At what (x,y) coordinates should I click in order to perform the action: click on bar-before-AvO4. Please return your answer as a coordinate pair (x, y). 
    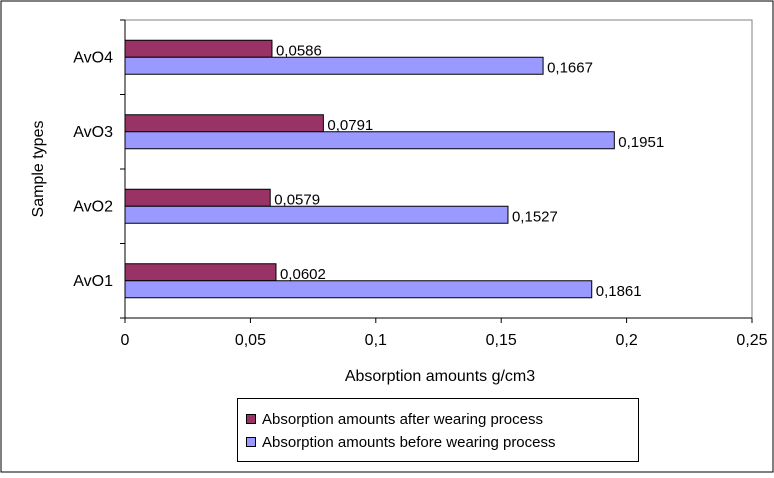
    Looking at the image, I should click on (334, 65).